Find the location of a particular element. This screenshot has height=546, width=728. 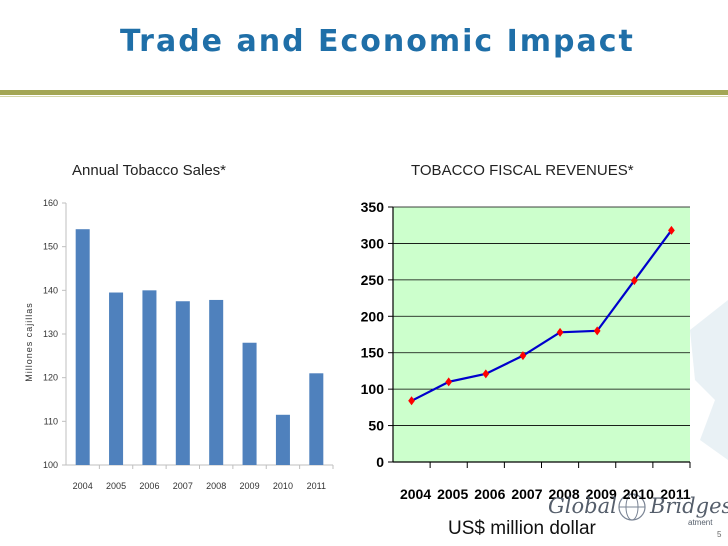

line-y-tick-label: 350 is located at coordinates (373, 207).